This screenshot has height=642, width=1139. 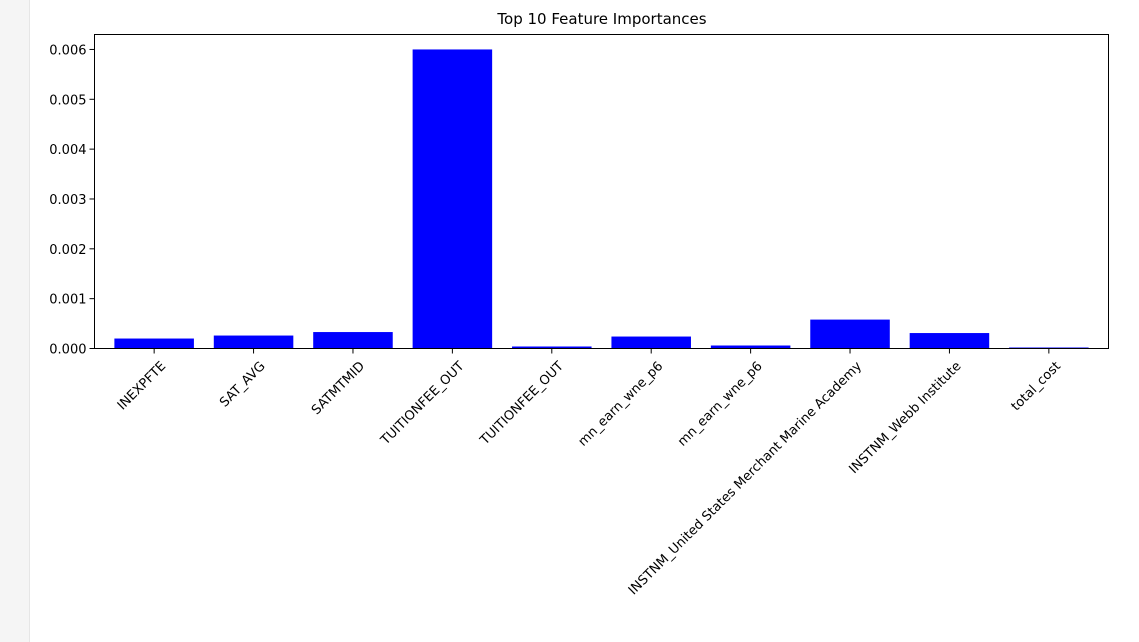 I want to click on y-tick-label: 0.004, so click(x=67, y=150).